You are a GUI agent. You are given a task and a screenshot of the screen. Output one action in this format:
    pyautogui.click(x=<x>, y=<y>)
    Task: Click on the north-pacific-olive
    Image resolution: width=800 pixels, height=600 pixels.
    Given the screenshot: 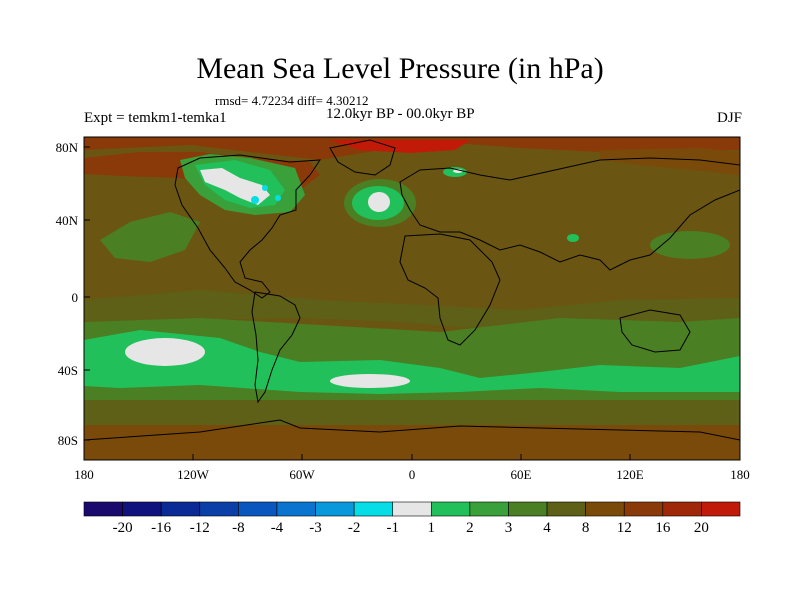 What is the action you would take?
    pyautogui.click(x=150, y=237)
    